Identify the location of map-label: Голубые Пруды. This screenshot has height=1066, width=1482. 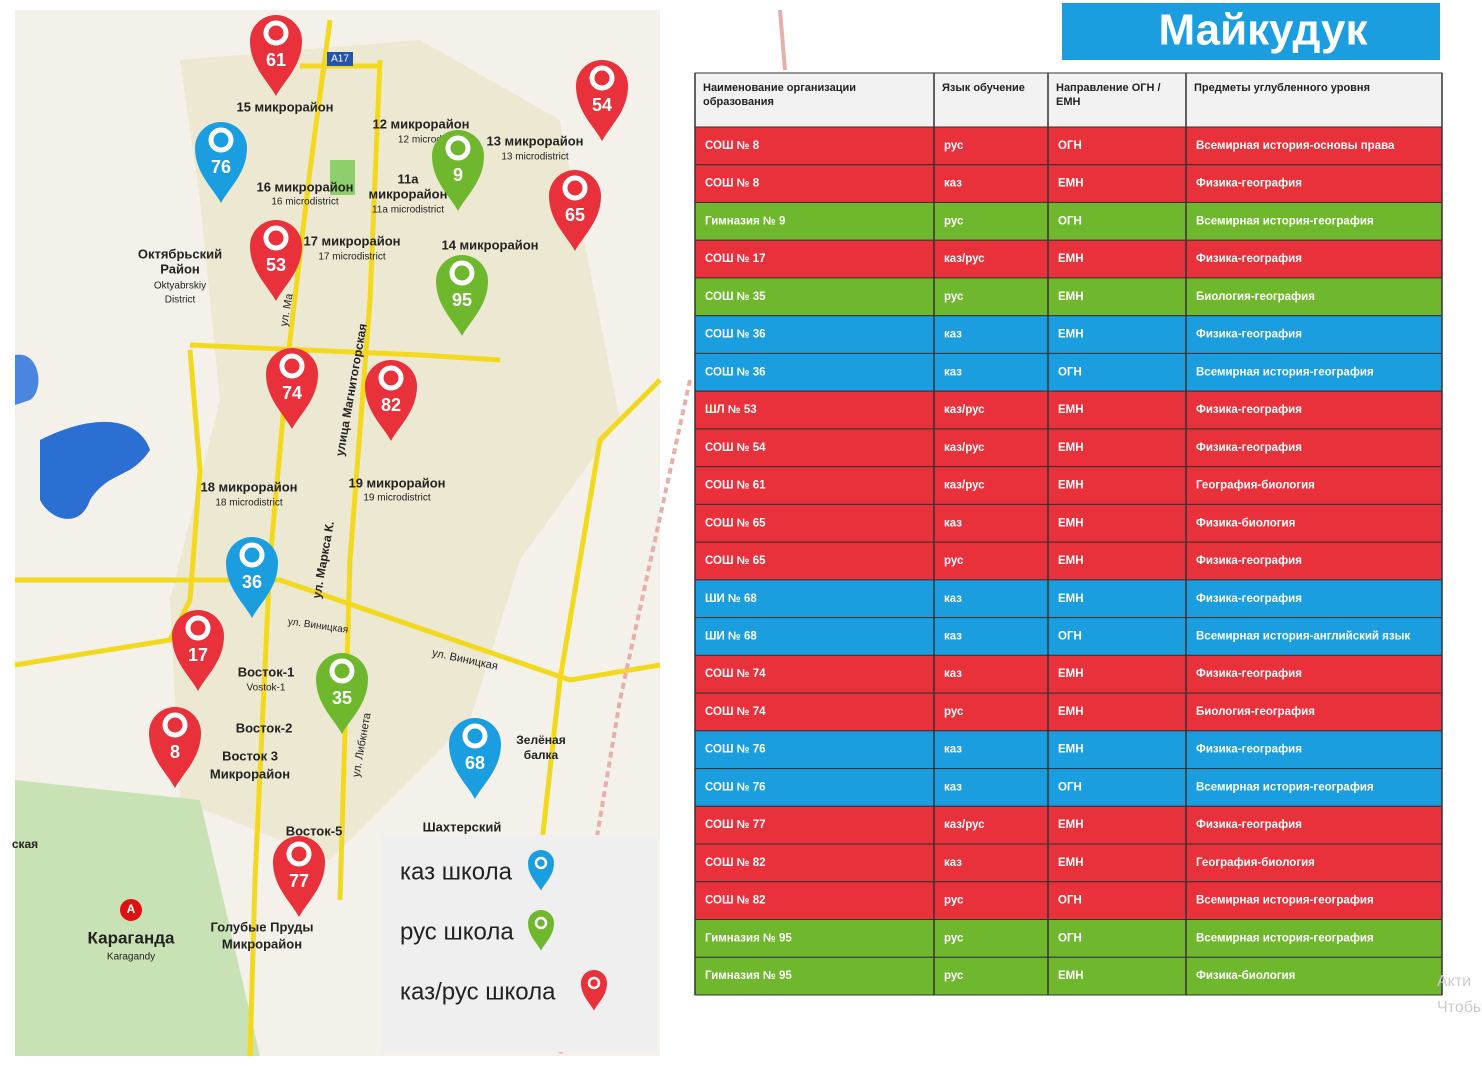
(261, 926).